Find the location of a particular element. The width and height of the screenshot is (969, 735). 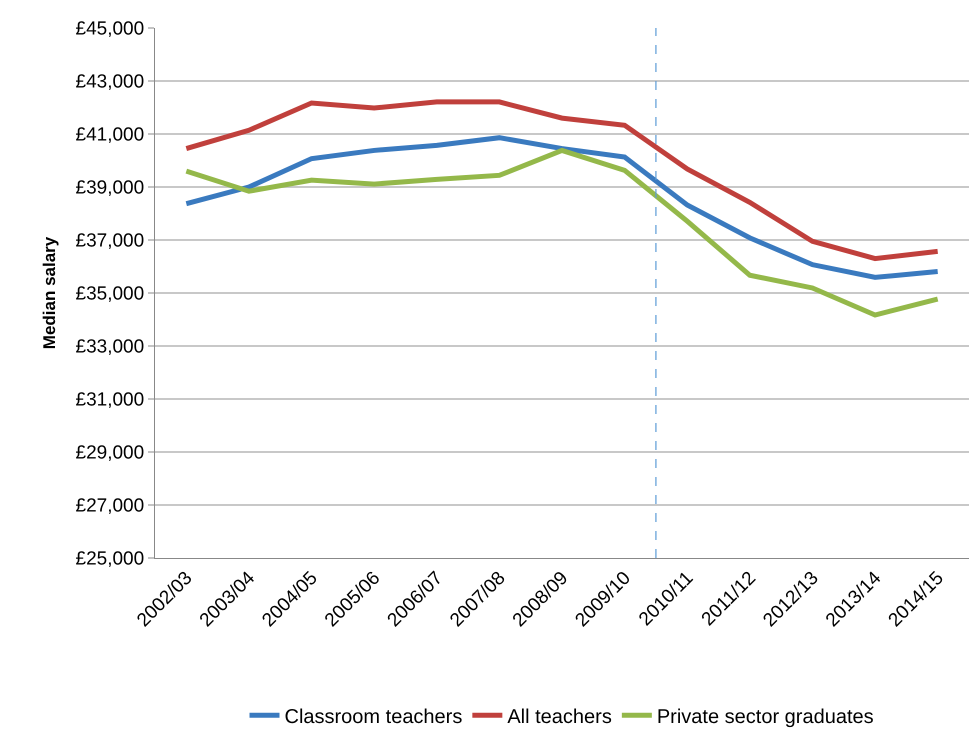

y-tick-label: £27,000 is located at coordinates (110, 506).